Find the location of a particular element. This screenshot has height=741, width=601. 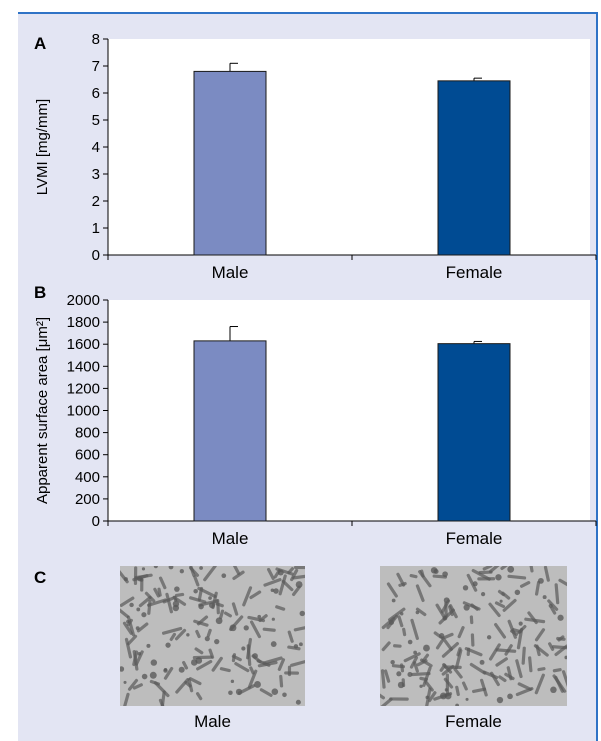

y-tick-label: 7 is located at coordinates (96, 66).